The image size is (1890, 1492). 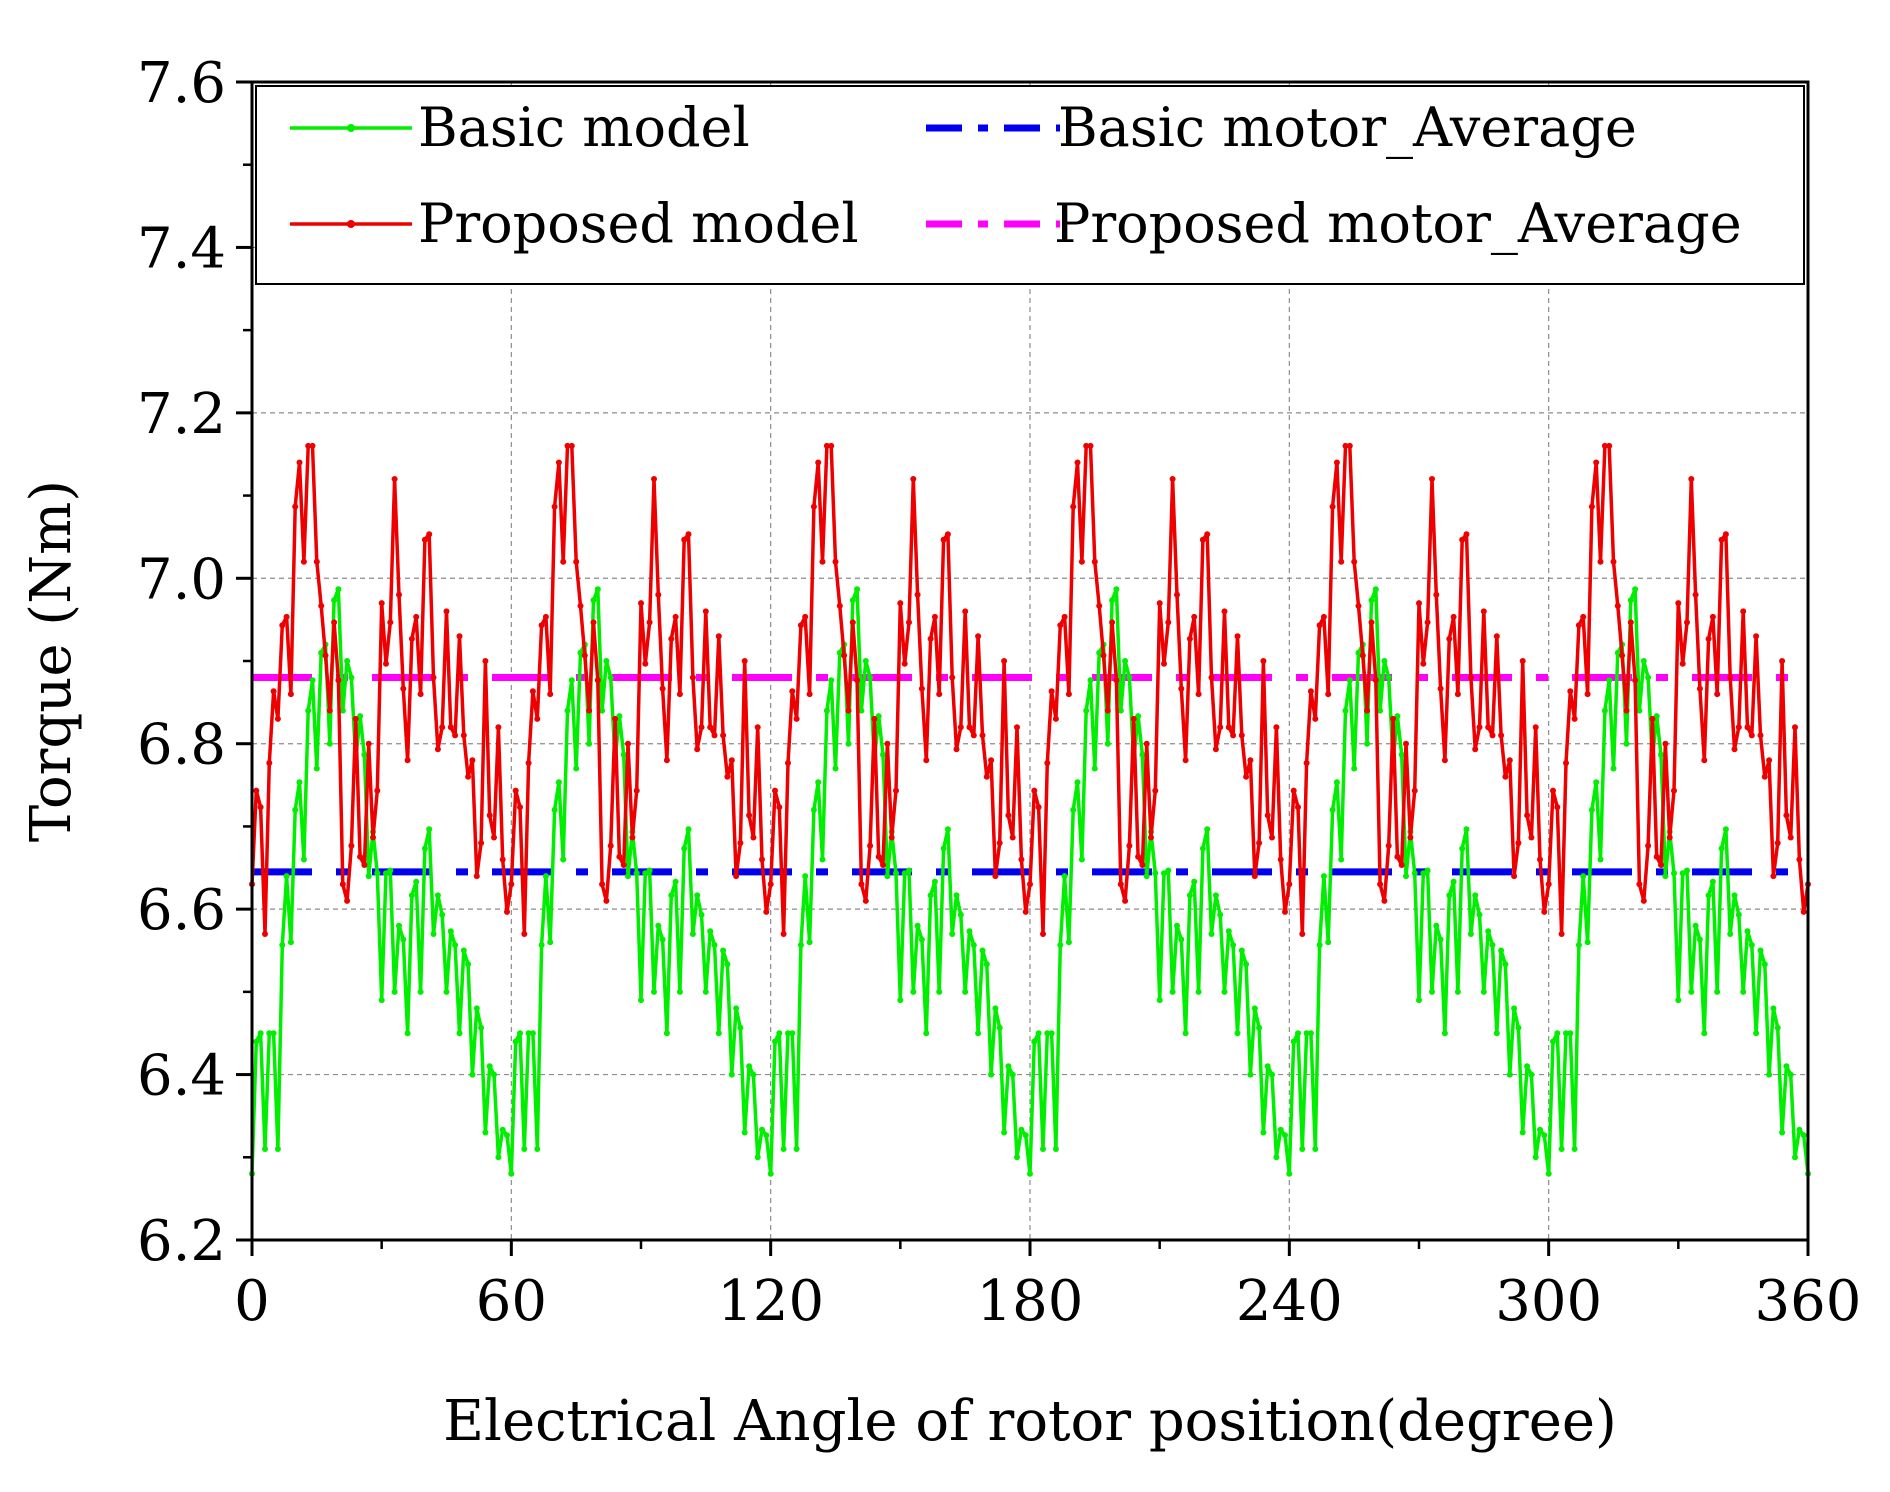 I want to click on legend-marker-basic-model, so click(x=351, y=128).